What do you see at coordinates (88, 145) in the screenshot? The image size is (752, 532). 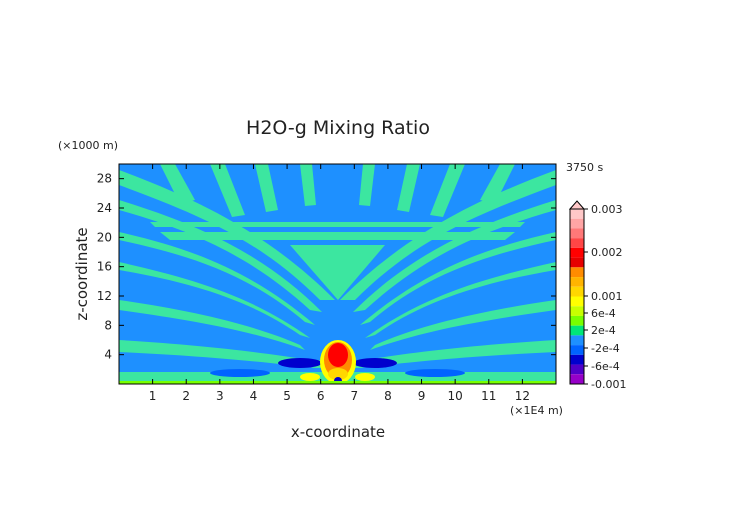 I see `y-axis-unit: (×1000 m)` at bounding box center [88, 145].